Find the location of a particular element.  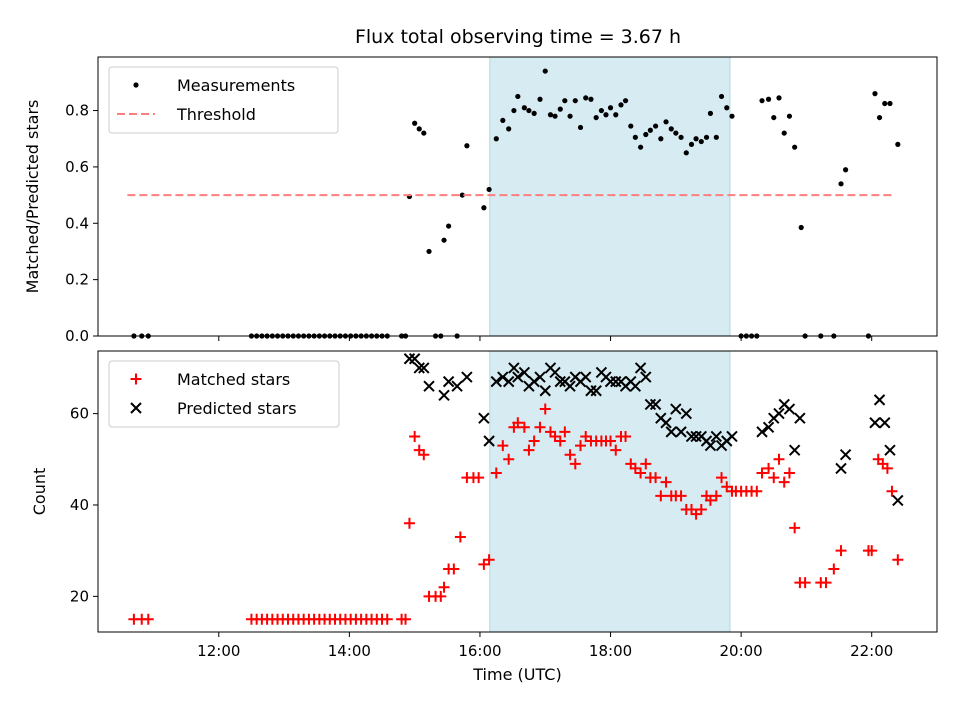

series-predicted-stars is located at coordinates (653, 430).